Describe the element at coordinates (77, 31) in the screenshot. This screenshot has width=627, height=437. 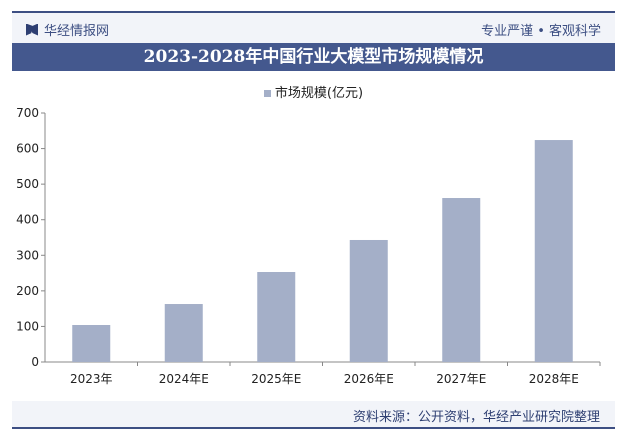
I see `brand-name: 华经情报网` at that location.